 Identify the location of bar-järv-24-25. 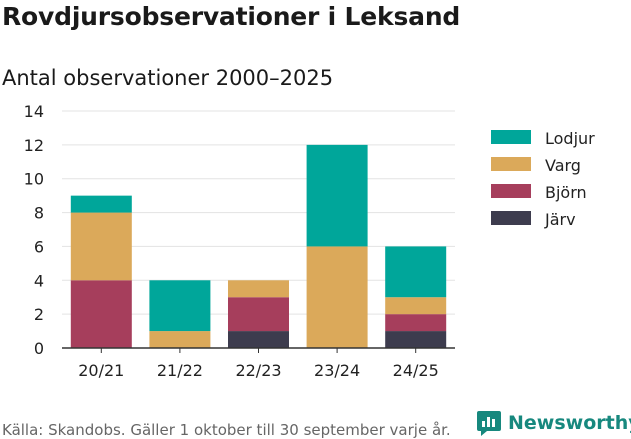
(416, 339).